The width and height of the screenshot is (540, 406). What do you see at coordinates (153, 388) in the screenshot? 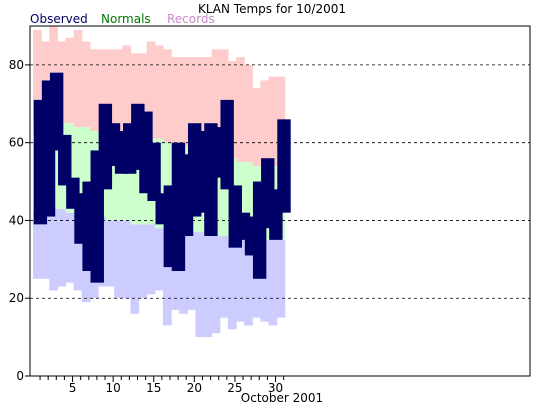
I see `x-tick-label-15: 15` at bounding box center [153, 388].